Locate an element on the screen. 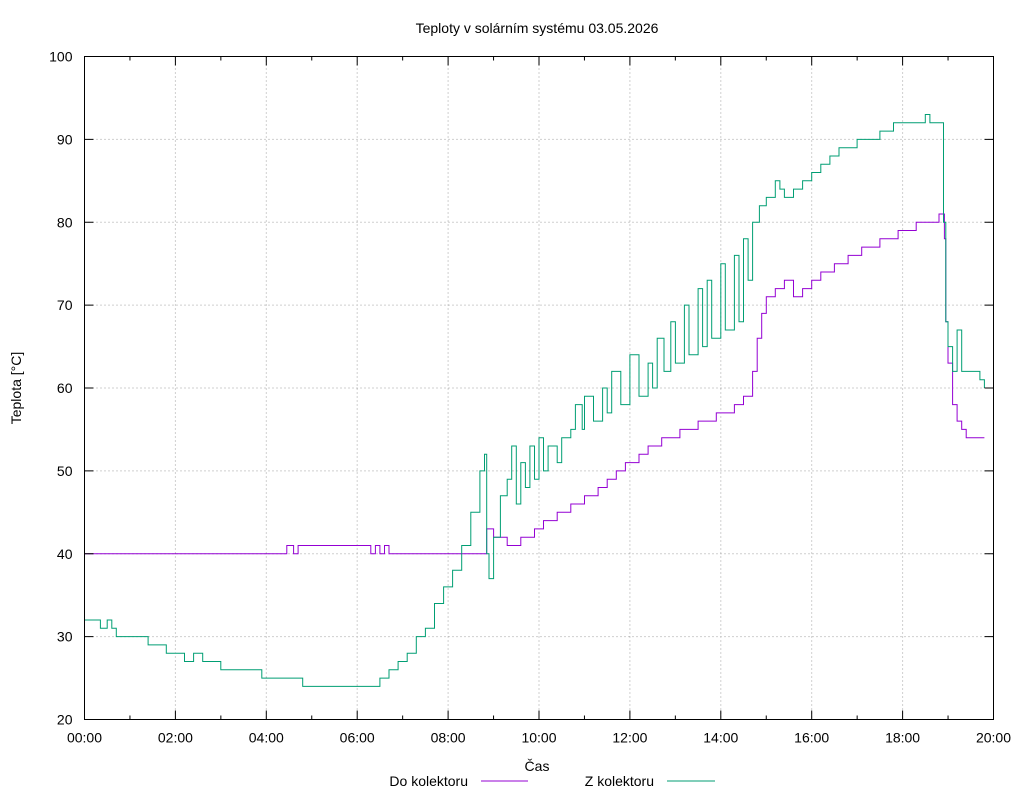 Image resolution: width=1024 pixels, height=800 pixels. x-tick-label: 20:00 is located at coordinates (993, 738).